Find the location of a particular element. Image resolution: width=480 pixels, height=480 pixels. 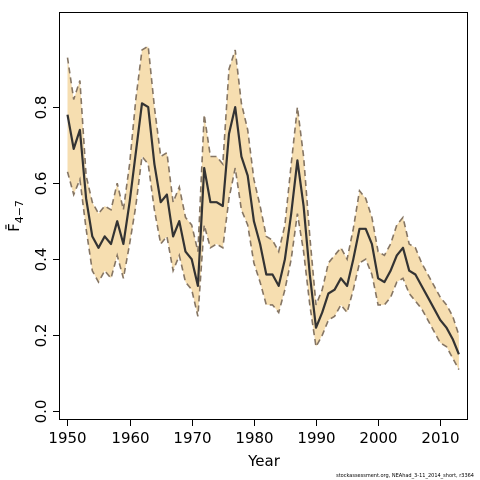

x-tick-label: 2000 is located at coordinates (378, 438).